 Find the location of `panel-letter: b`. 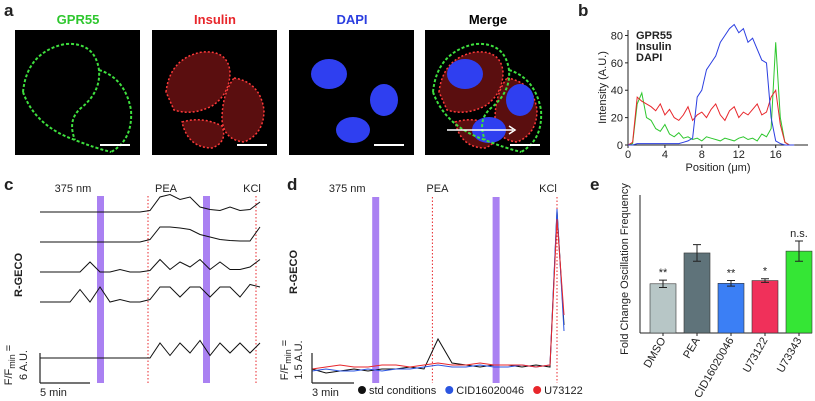

panel-letter: b is located at coordinates (583, 10).